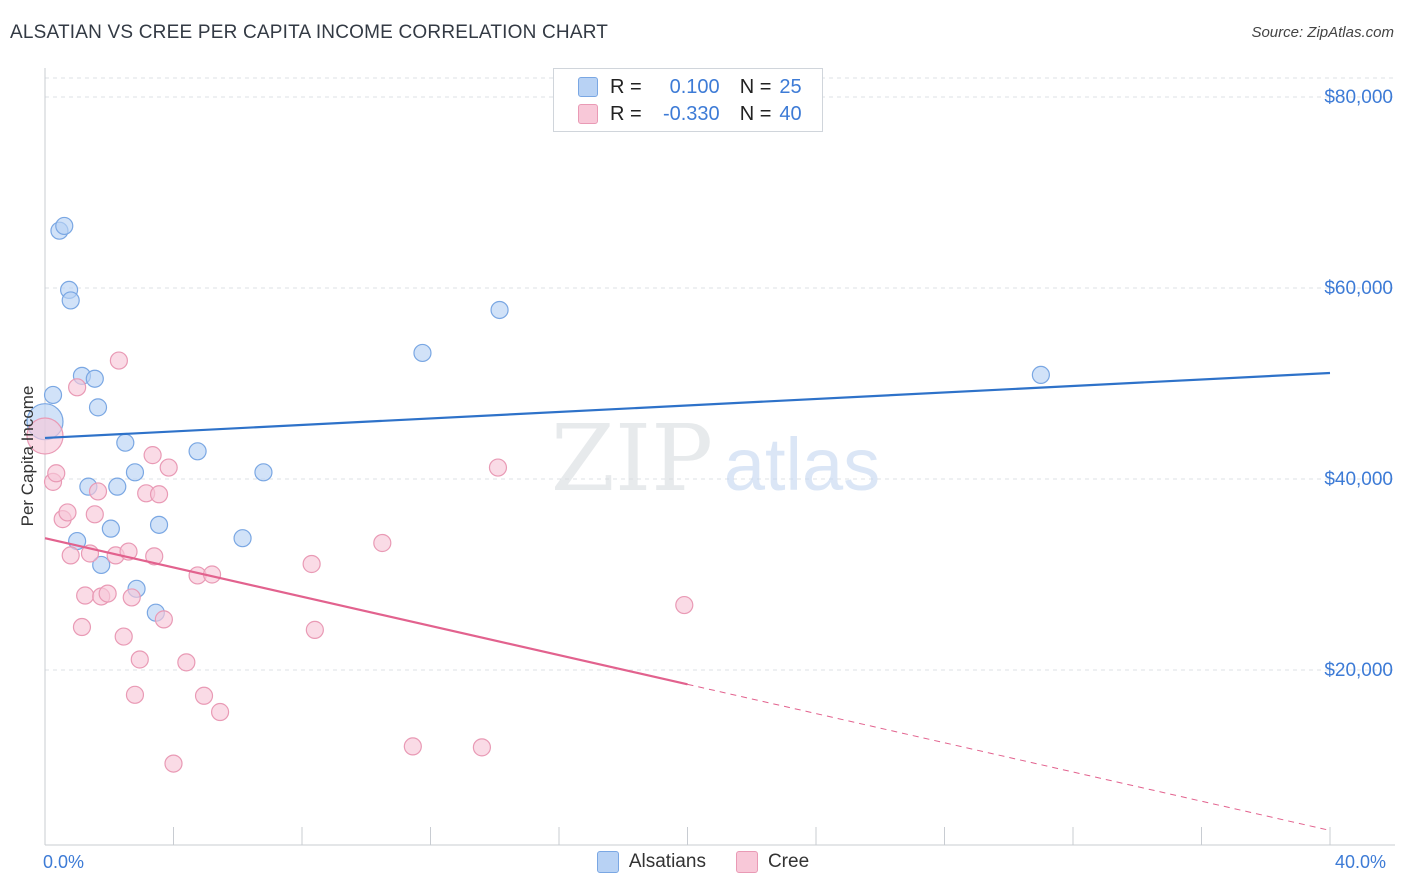 The width and height of the screenshot is (1406, 892). I want to click on legend-row-alsatians: R = 0.100 N = 25, so click(690, 87).